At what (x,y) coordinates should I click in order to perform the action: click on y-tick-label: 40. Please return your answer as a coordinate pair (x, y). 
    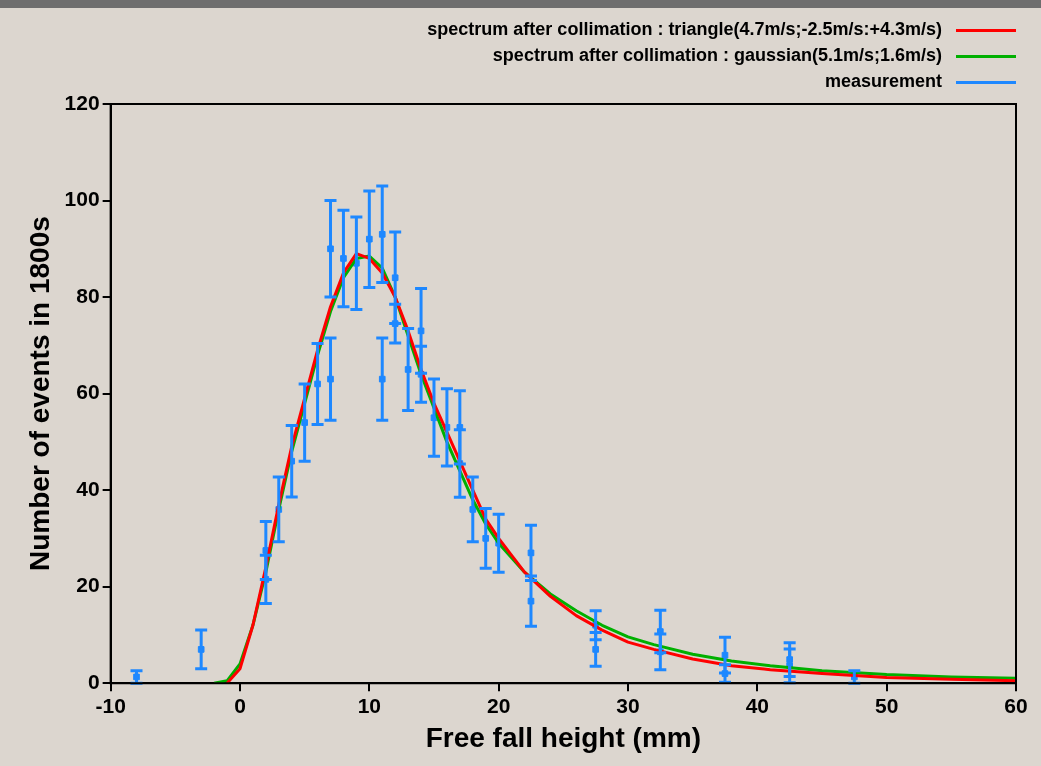
    Looking at the image, I should click on (88, 488).